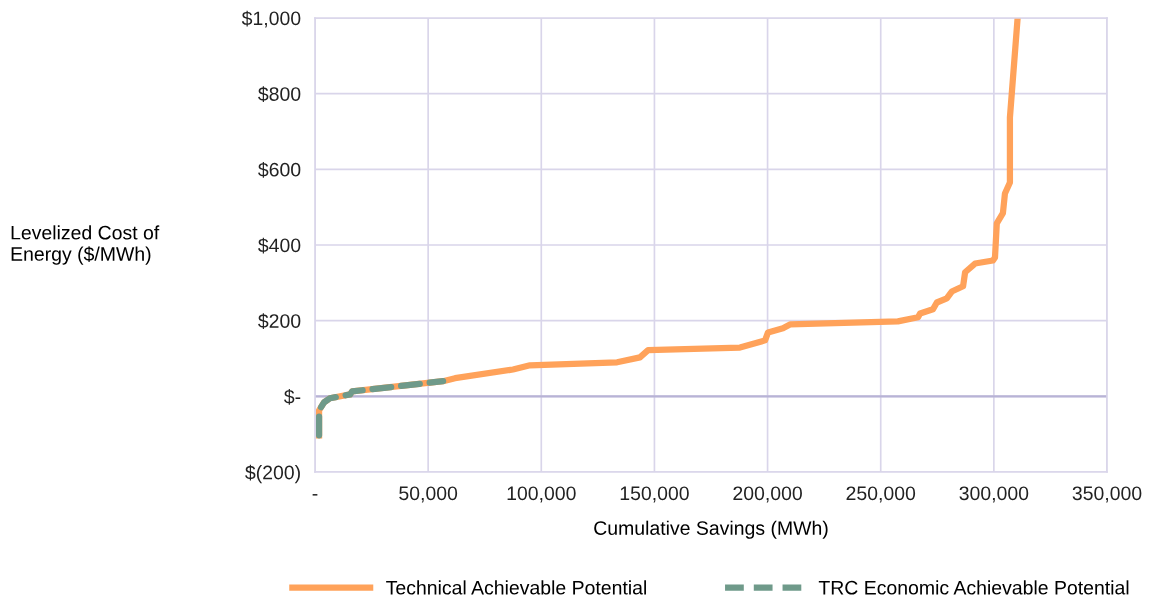 This screenshot has height=613, width=1157. What do you see at coordinates (85, 245) in the screenshot?
I see `y-axis-title: Levelized Cost of Energy ($/MWh)` at bounding box center [85, 245].